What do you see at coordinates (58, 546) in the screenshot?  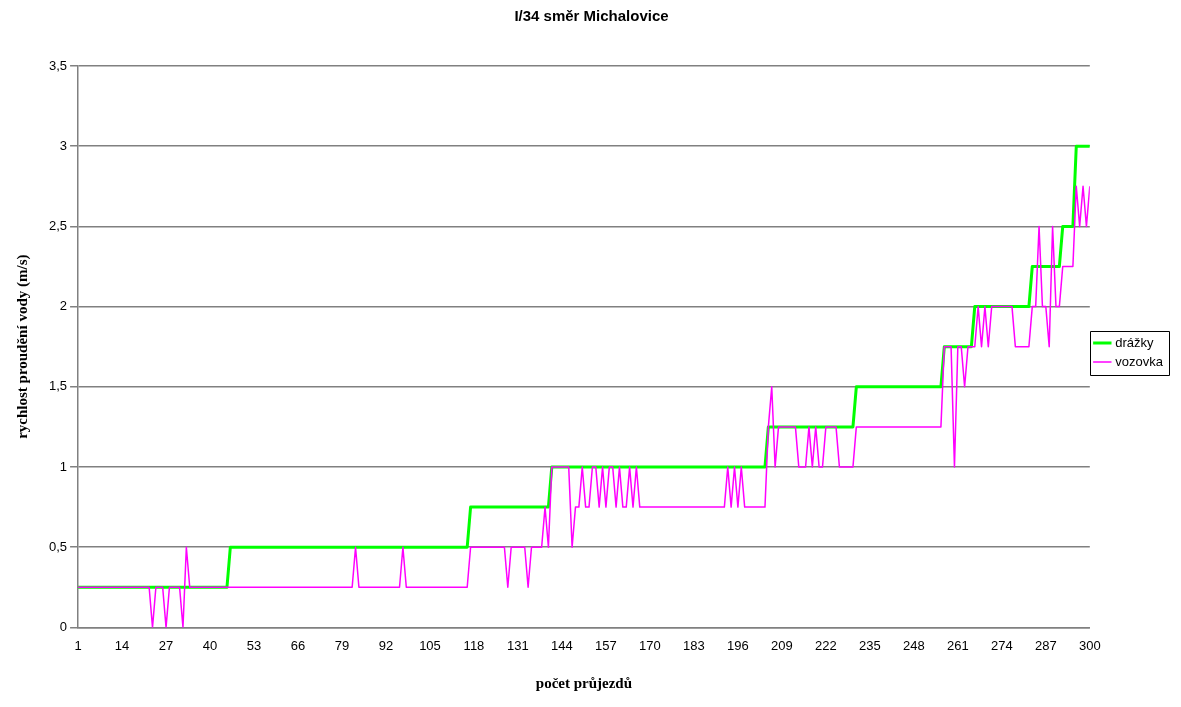 I see `y-tick-label: 0,5` at bounding box center [58, 546].